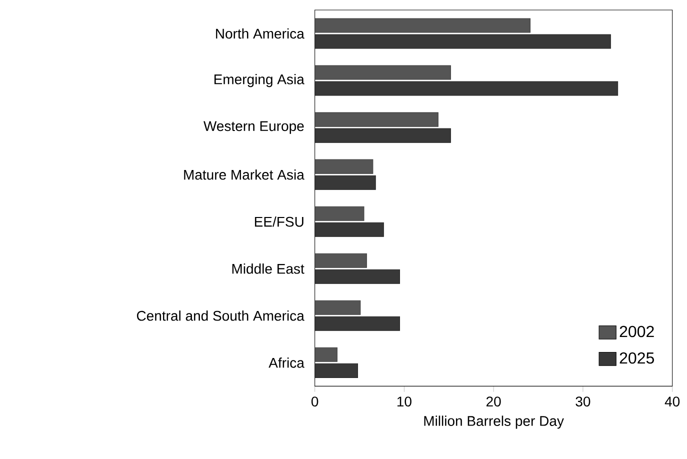 This screenshot has width=687, height=459. I want to click on legend-label: 2025, so click(637, 358).